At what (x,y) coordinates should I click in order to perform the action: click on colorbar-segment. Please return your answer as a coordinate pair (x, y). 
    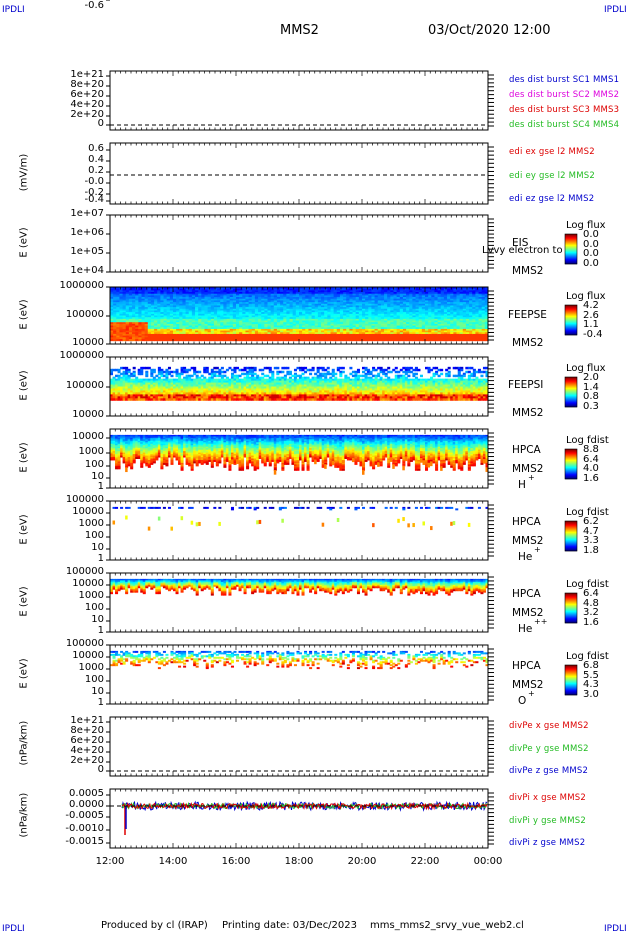
    Looking at the image, I should click on (571, 312).